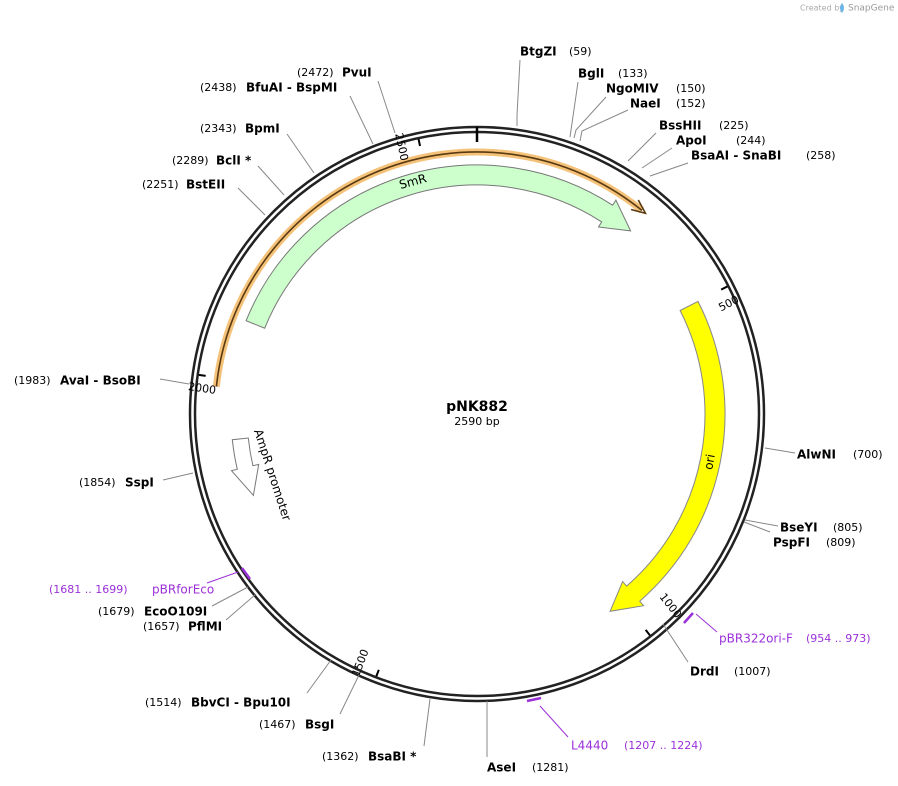 This screenshot has height=786, width=898. I want to click on site-position: (2251), so click(160, 184).